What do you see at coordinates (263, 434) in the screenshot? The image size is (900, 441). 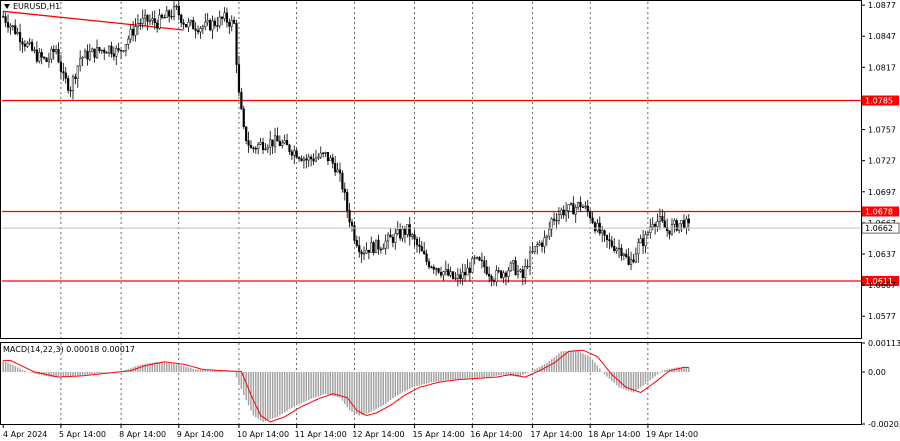 I see `time-tick-label: 10 Apr 14:00` at bounding box center [263, 434].